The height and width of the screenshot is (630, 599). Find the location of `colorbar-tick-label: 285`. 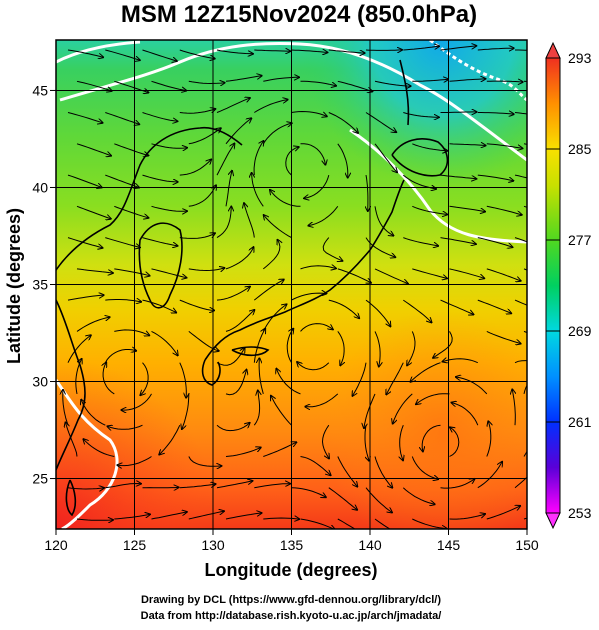

colorbar-tick-label: 285 is located at coordinates (580, 149).